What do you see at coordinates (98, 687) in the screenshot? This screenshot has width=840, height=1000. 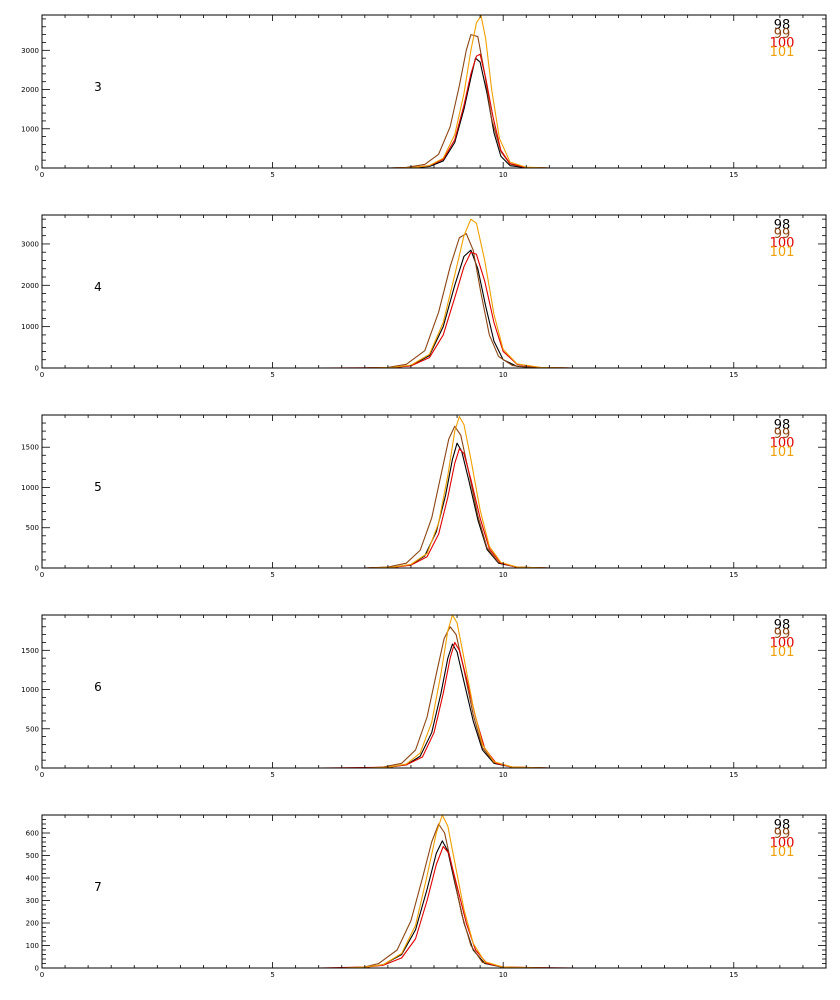 I see `panel-label: 6` at bounding box center [98, 687].